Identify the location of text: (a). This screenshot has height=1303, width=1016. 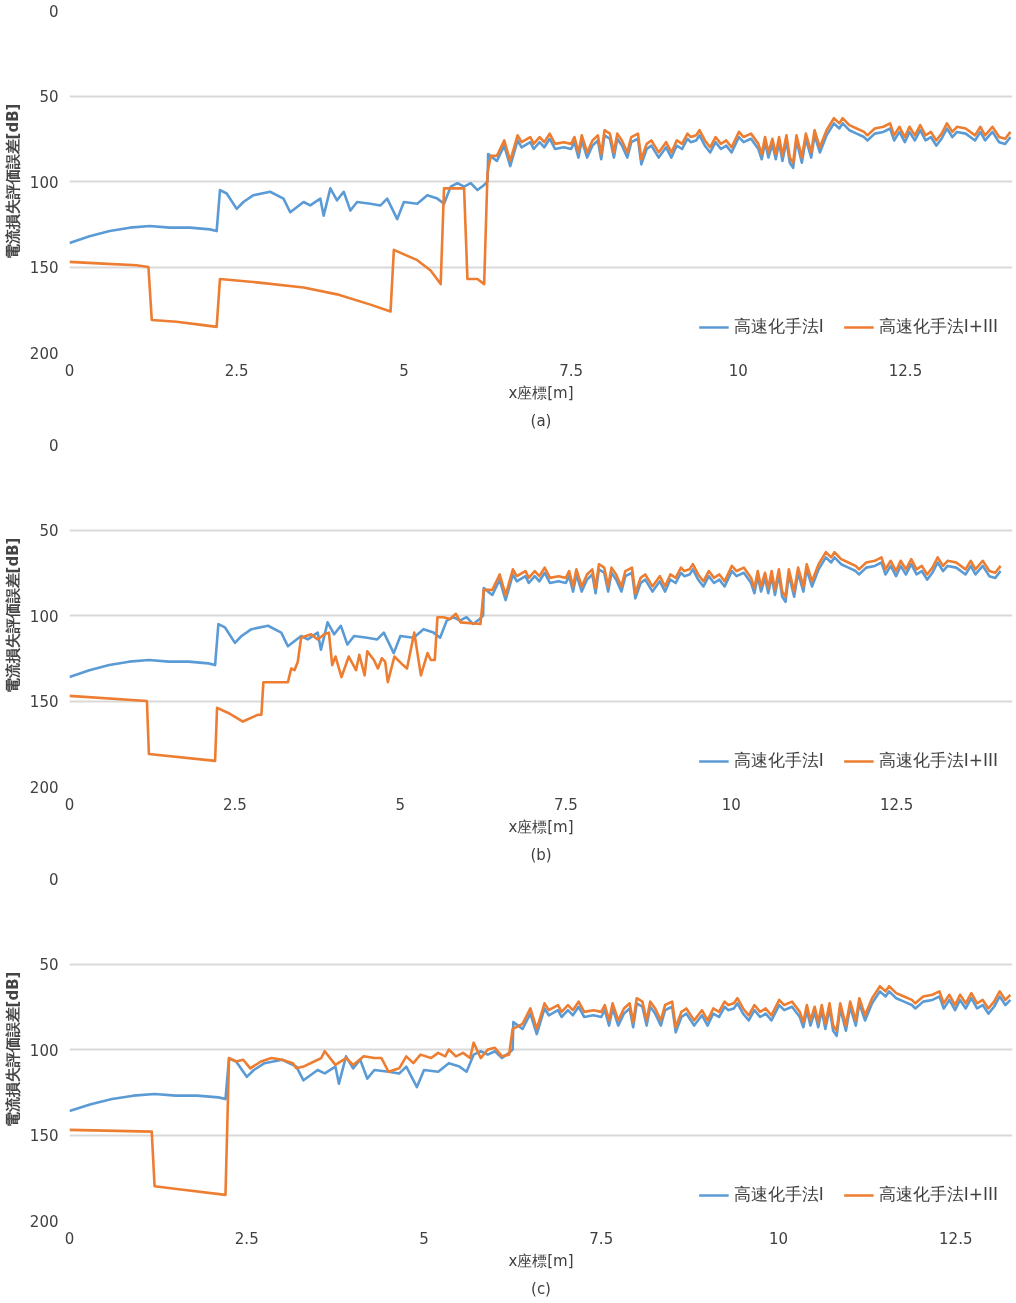
(541, 420).